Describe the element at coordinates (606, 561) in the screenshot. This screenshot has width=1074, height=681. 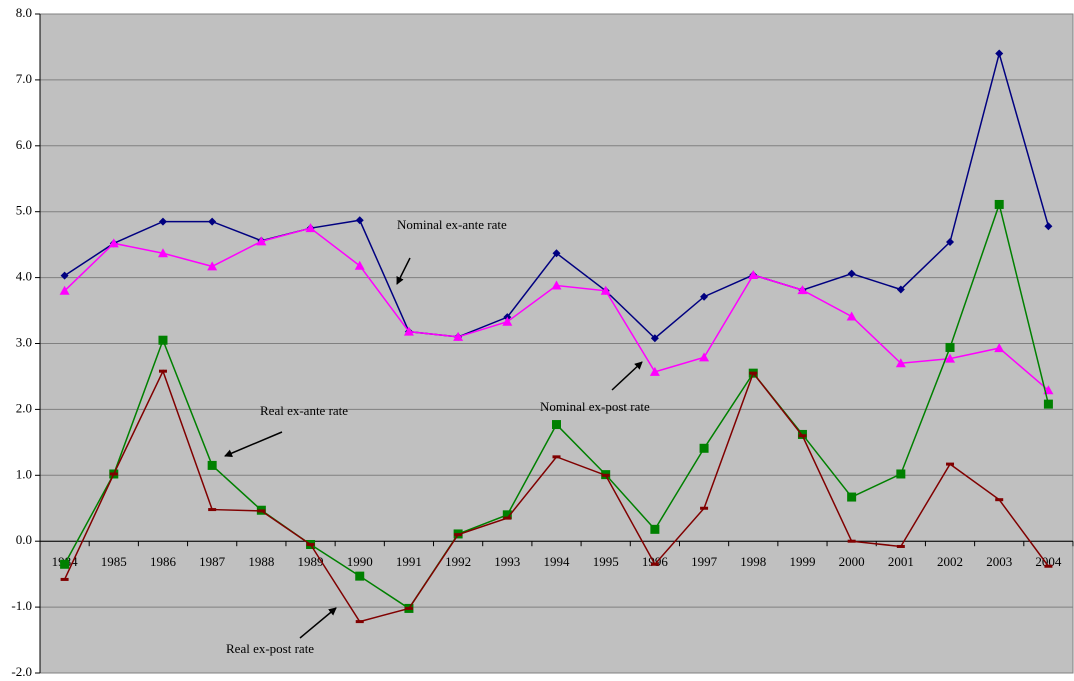
I see `x-tick-label: 1995` at that location.